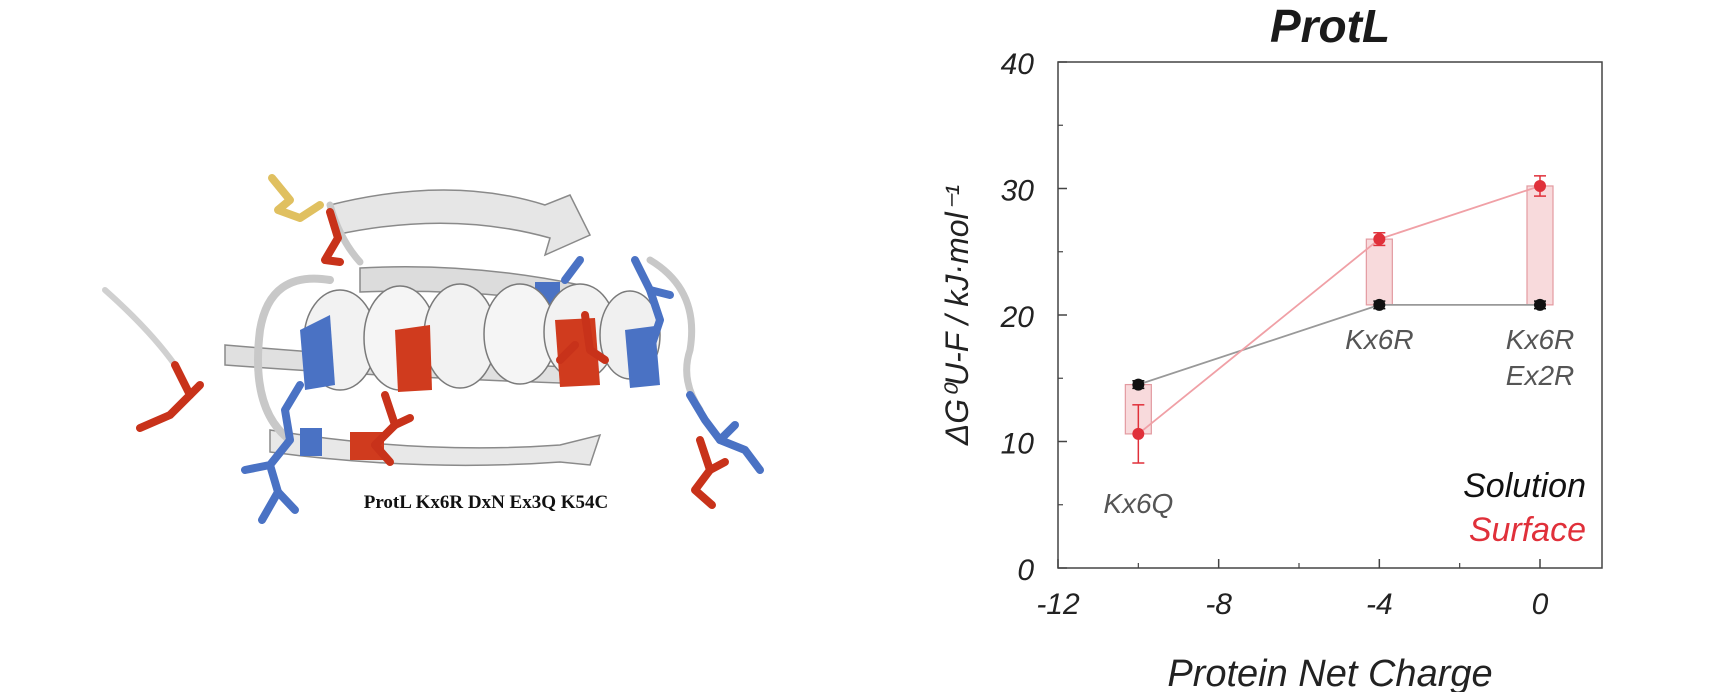  What do you see at coordinates (296, 198) in the screenshot?
I see `cysteine-side-chain` at bounding box center [296, 198].